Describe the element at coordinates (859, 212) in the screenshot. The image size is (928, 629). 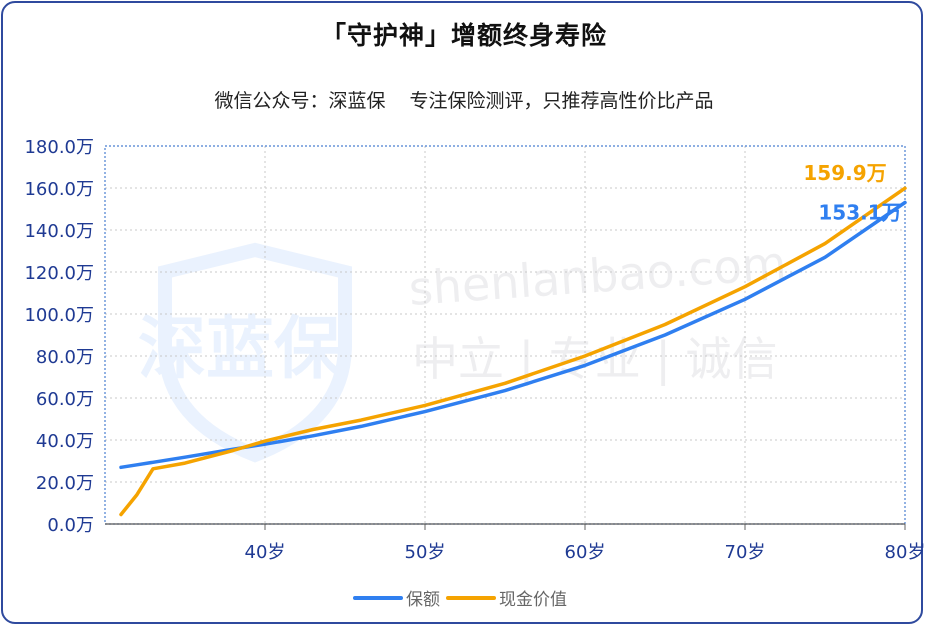
I see `end-value-label: 153.1万` at that location.